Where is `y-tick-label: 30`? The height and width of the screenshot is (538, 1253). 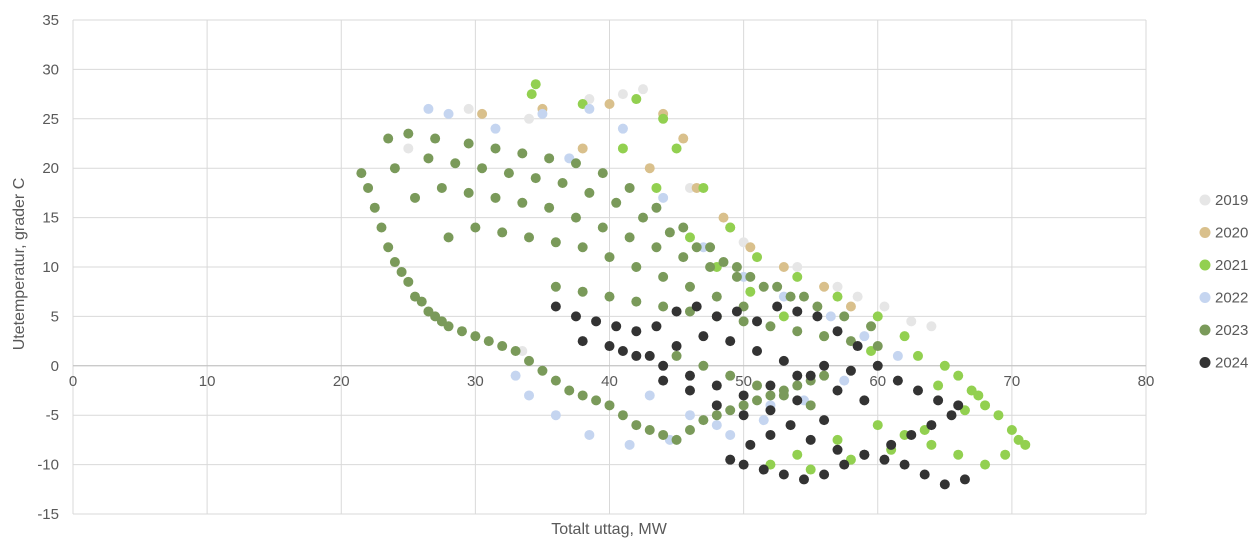
y-tick-label: 30 is located at coordinates (50, 69).